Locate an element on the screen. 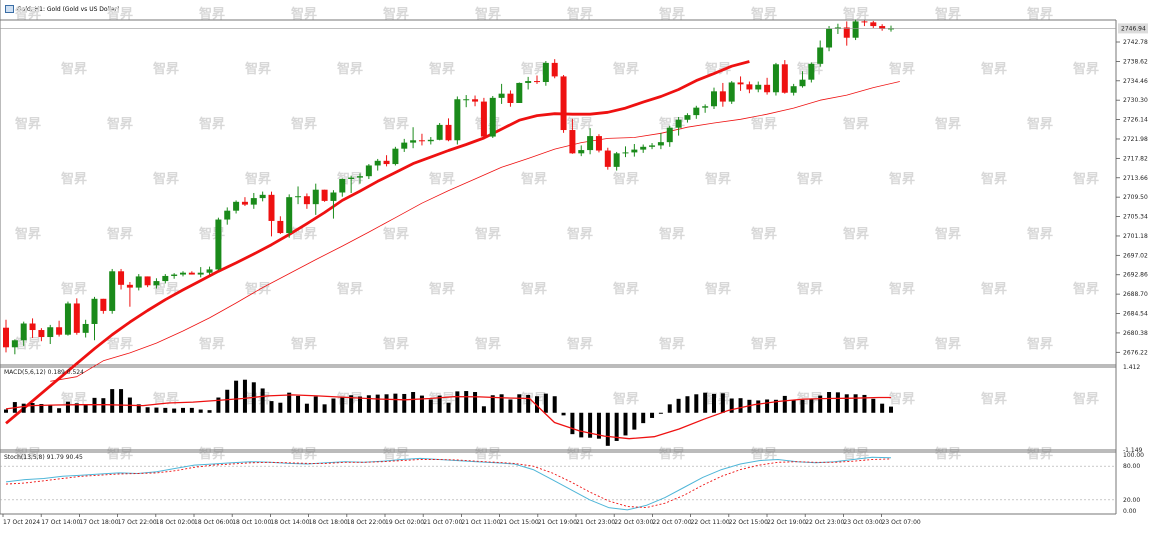 The height and width of the screenshot is (534, 1155). time-tick-label: 17 Oct 2024 is located at coordinates (21, 522).